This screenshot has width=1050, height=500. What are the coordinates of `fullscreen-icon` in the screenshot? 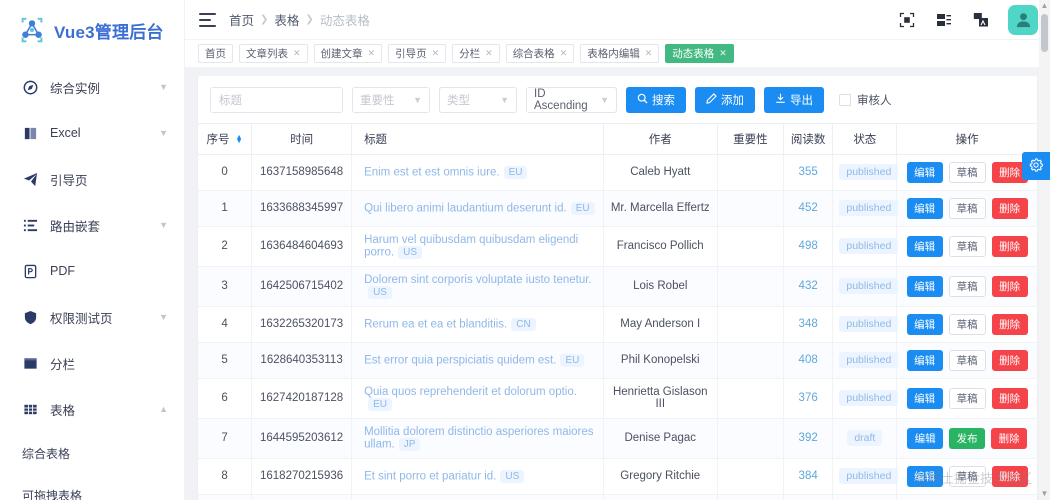 It's located at (907, 20).